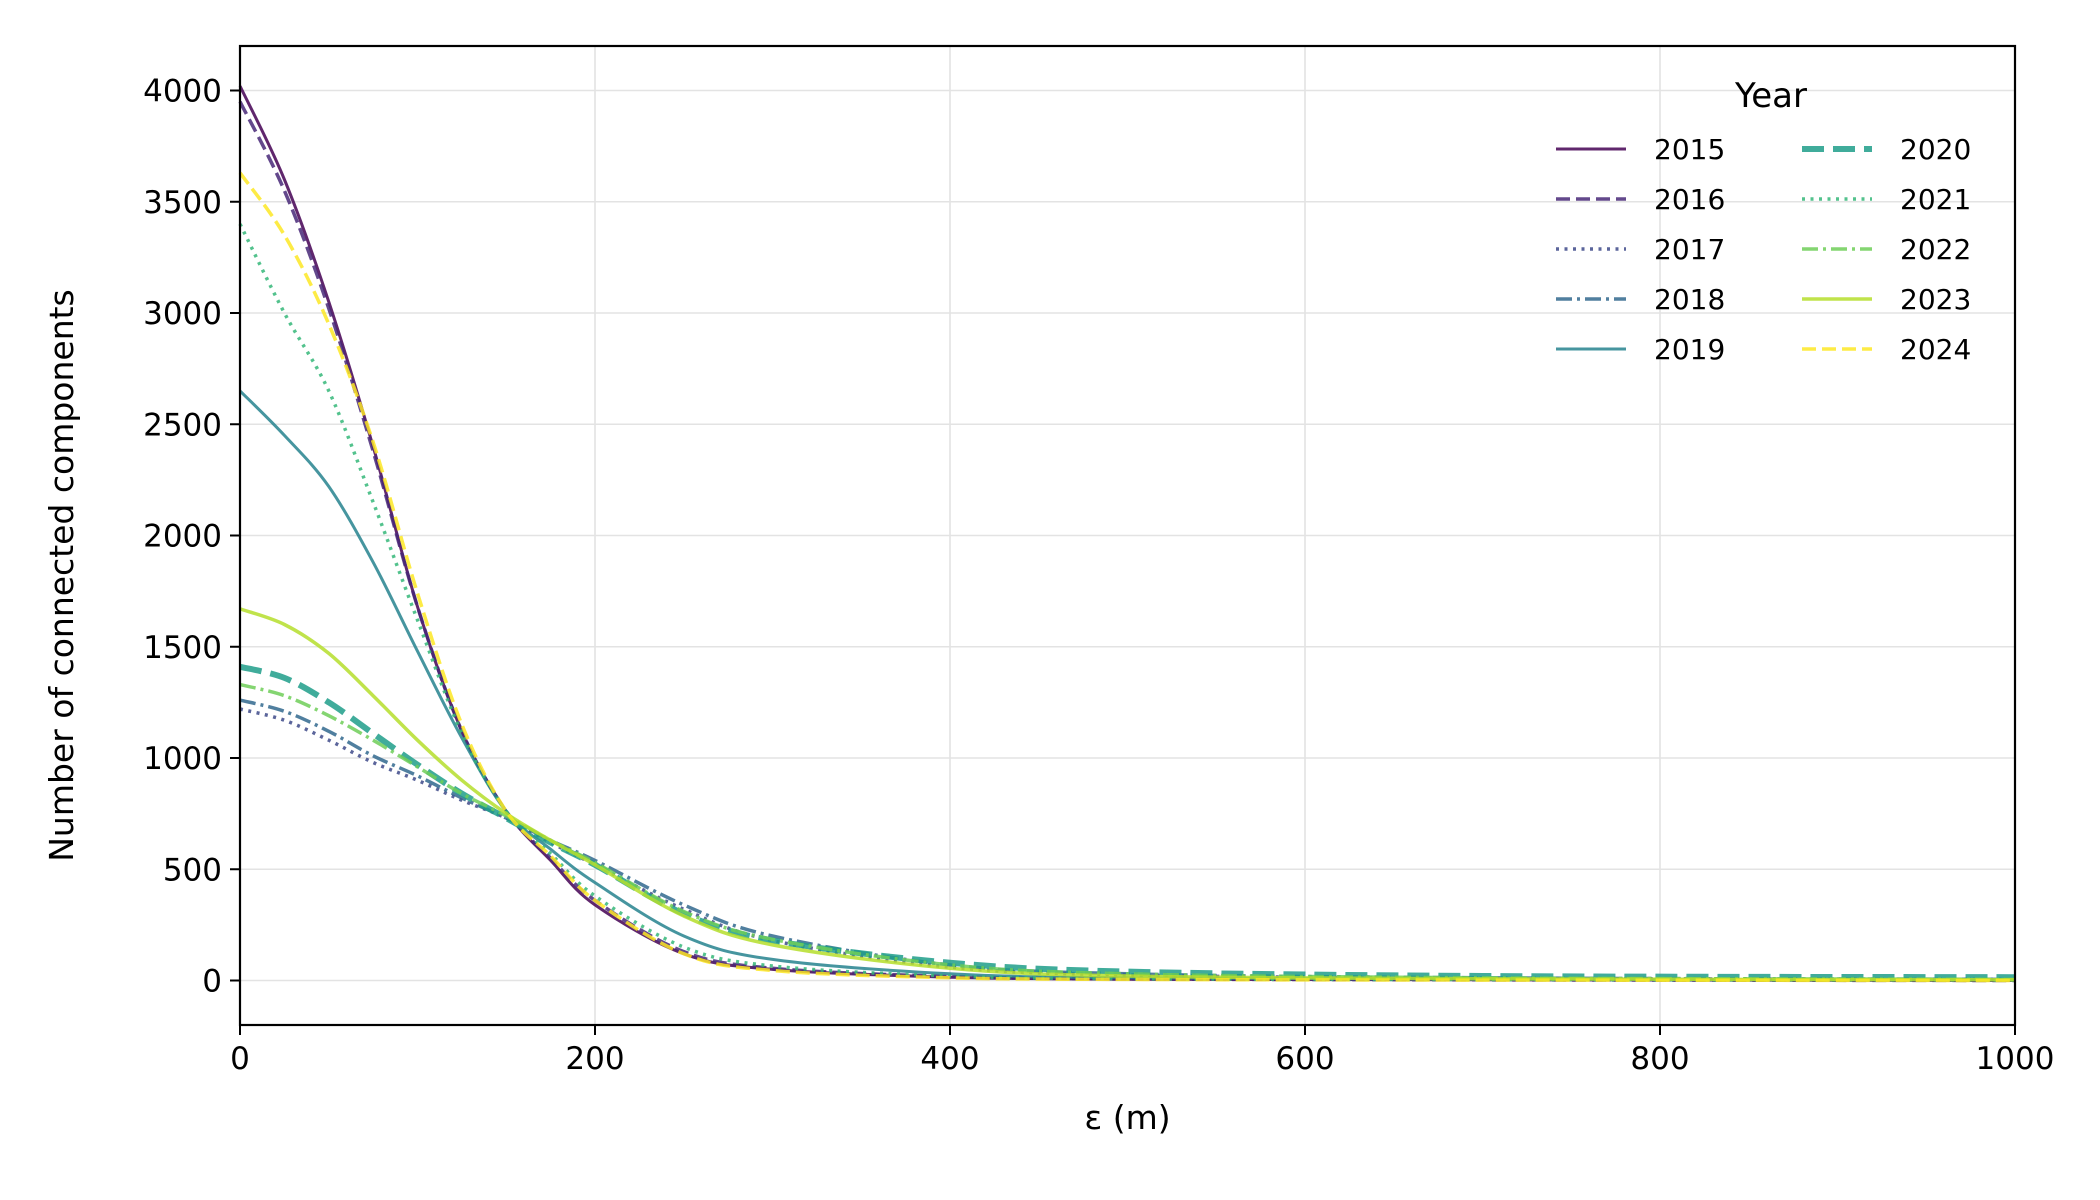 This screenshot has height=1200, width=2100. Describe the element at coordinates (1935, 199) in the screenshot. I see `legend-label-2021: 2021` at that location.